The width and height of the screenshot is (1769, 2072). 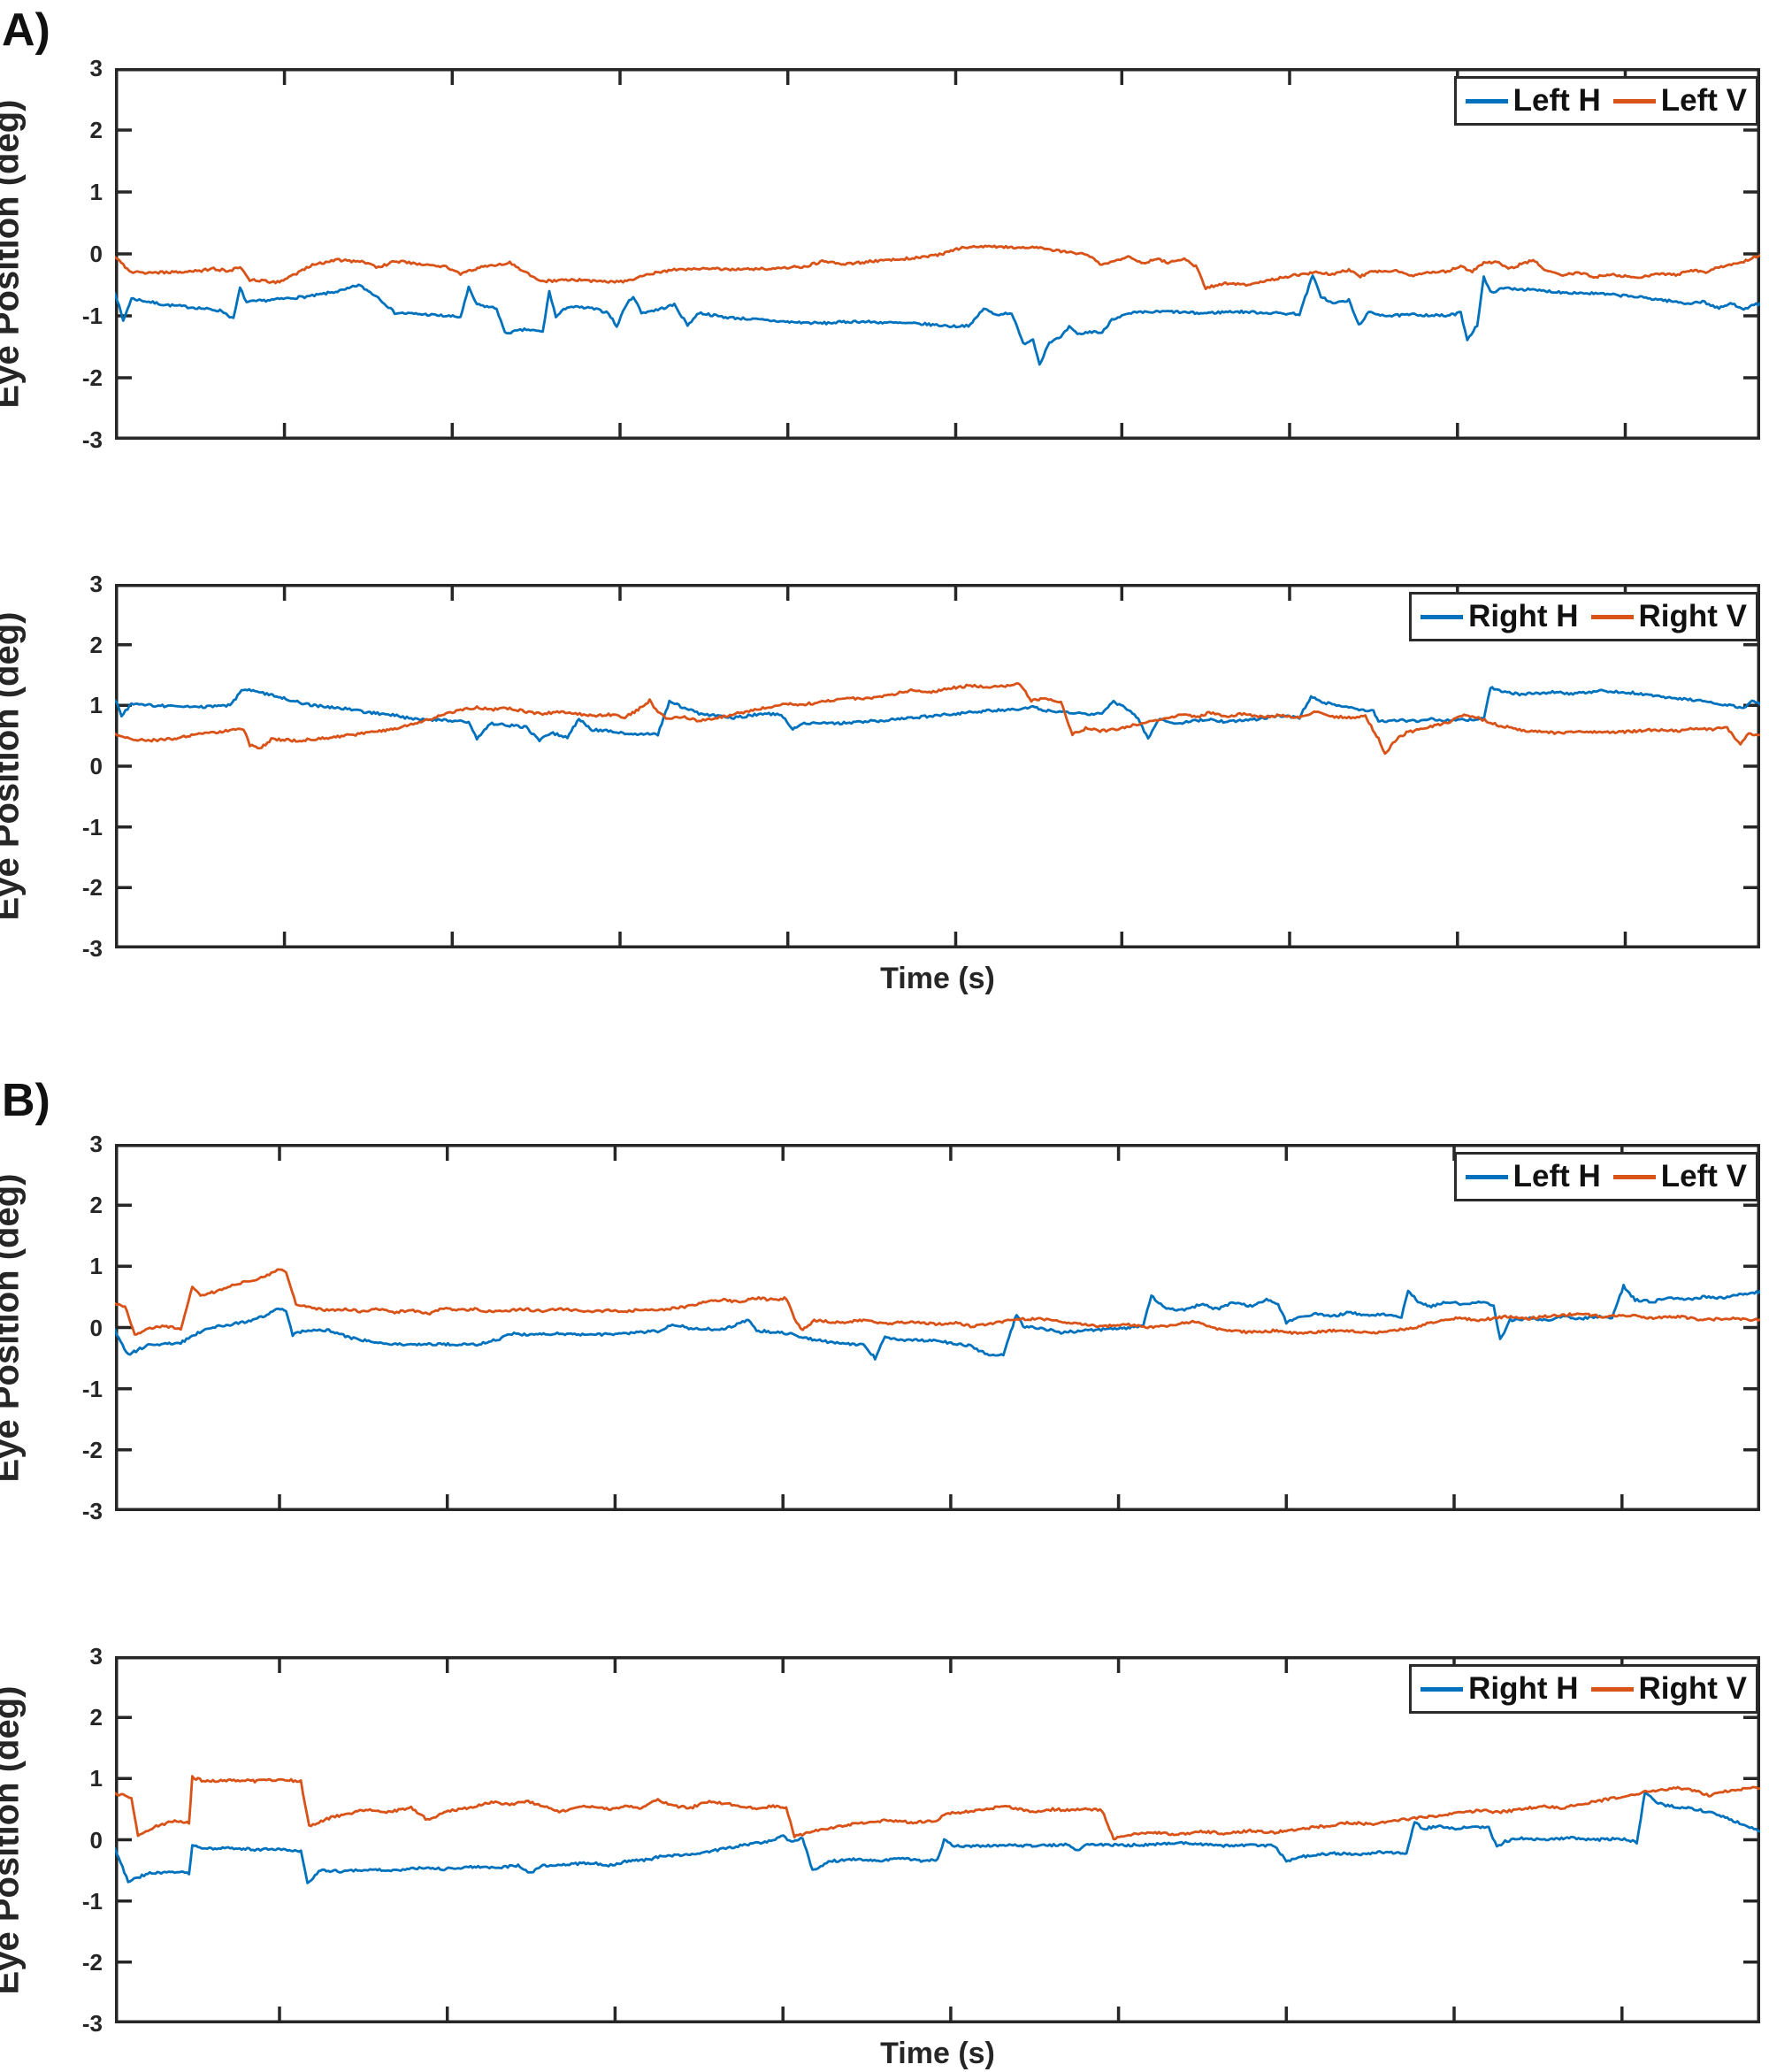 What do you see at coordinates (26, 1100) in the screenshot?
I see `panel-label-b: B)` at bounding box center [26, 1100].